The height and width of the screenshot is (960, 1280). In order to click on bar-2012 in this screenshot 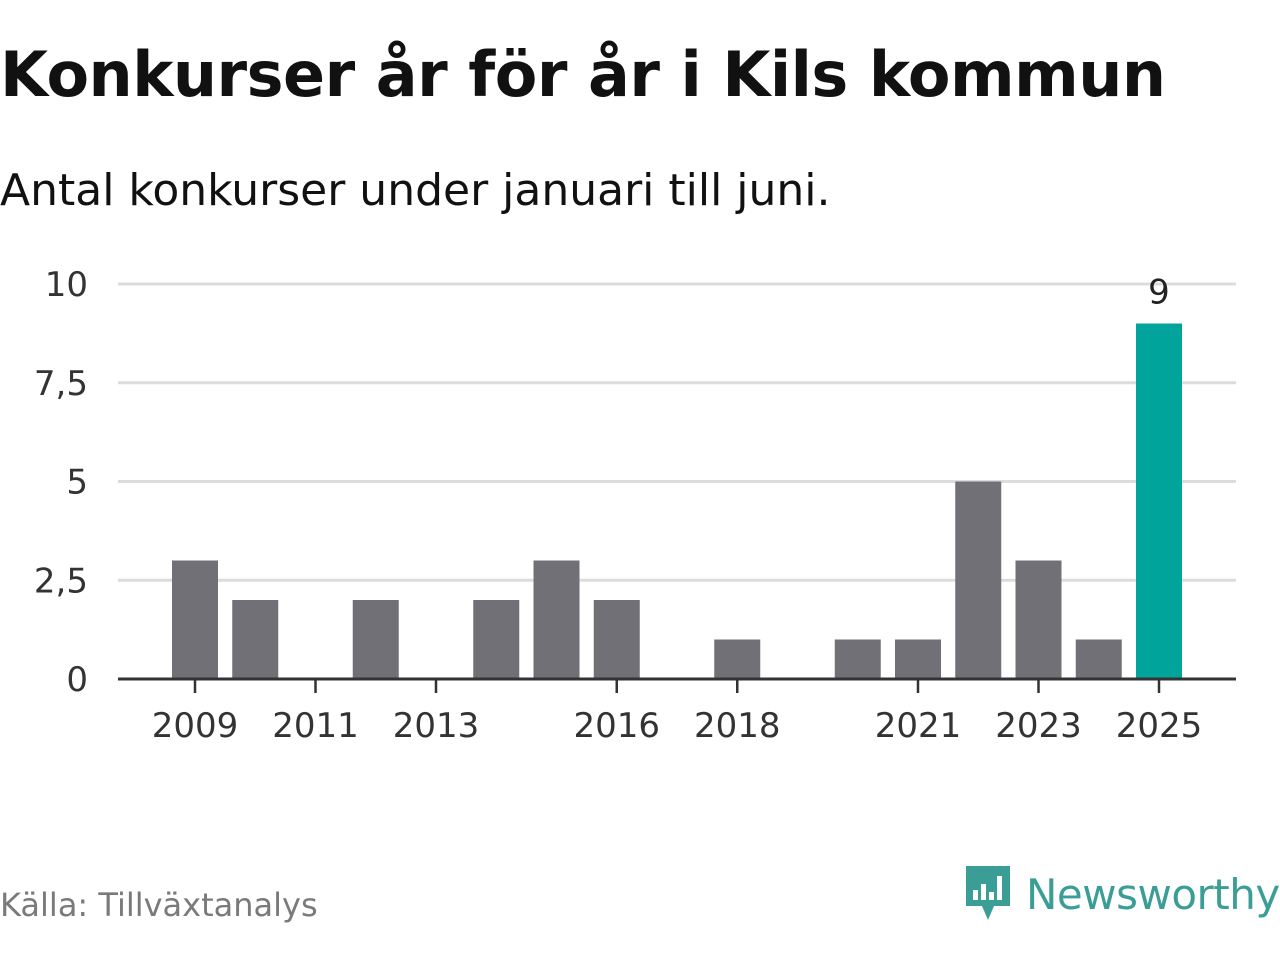, I will do `click(375, 639)`.